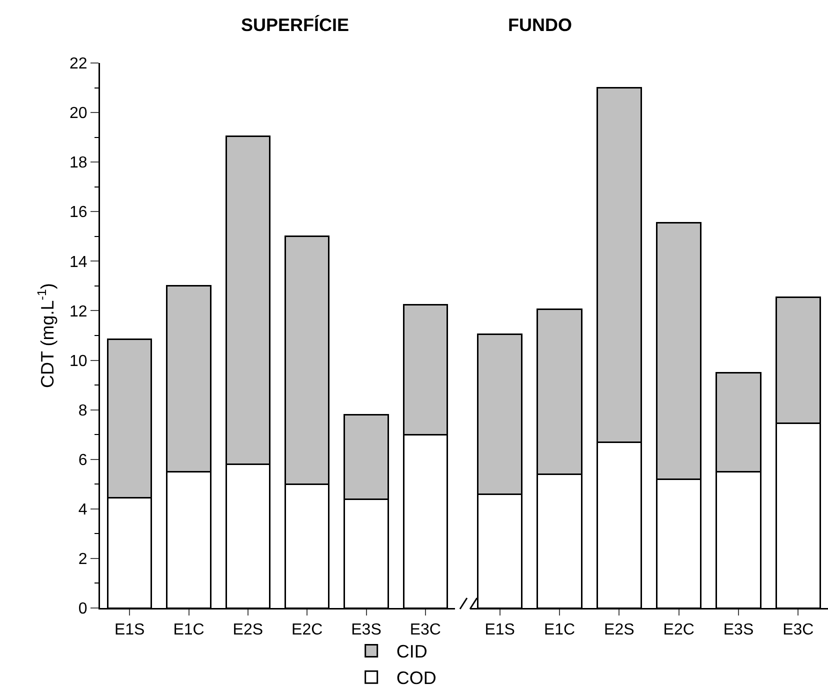 This screenshot has width=828, height=699. Describe the element at coordinates (416, 678) in the screenshot. I see `legend-label: COD` at that location.